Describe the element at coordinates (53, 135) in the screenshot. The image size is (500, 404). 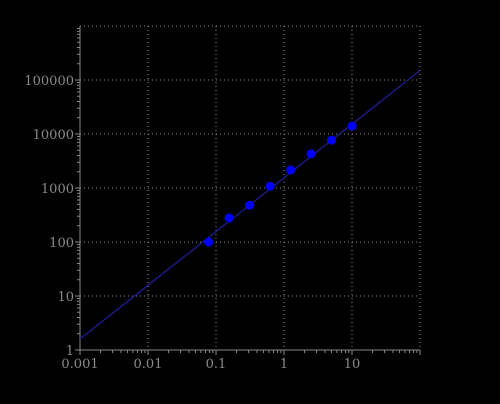
I see `y-tick-label: 10000` at that location.